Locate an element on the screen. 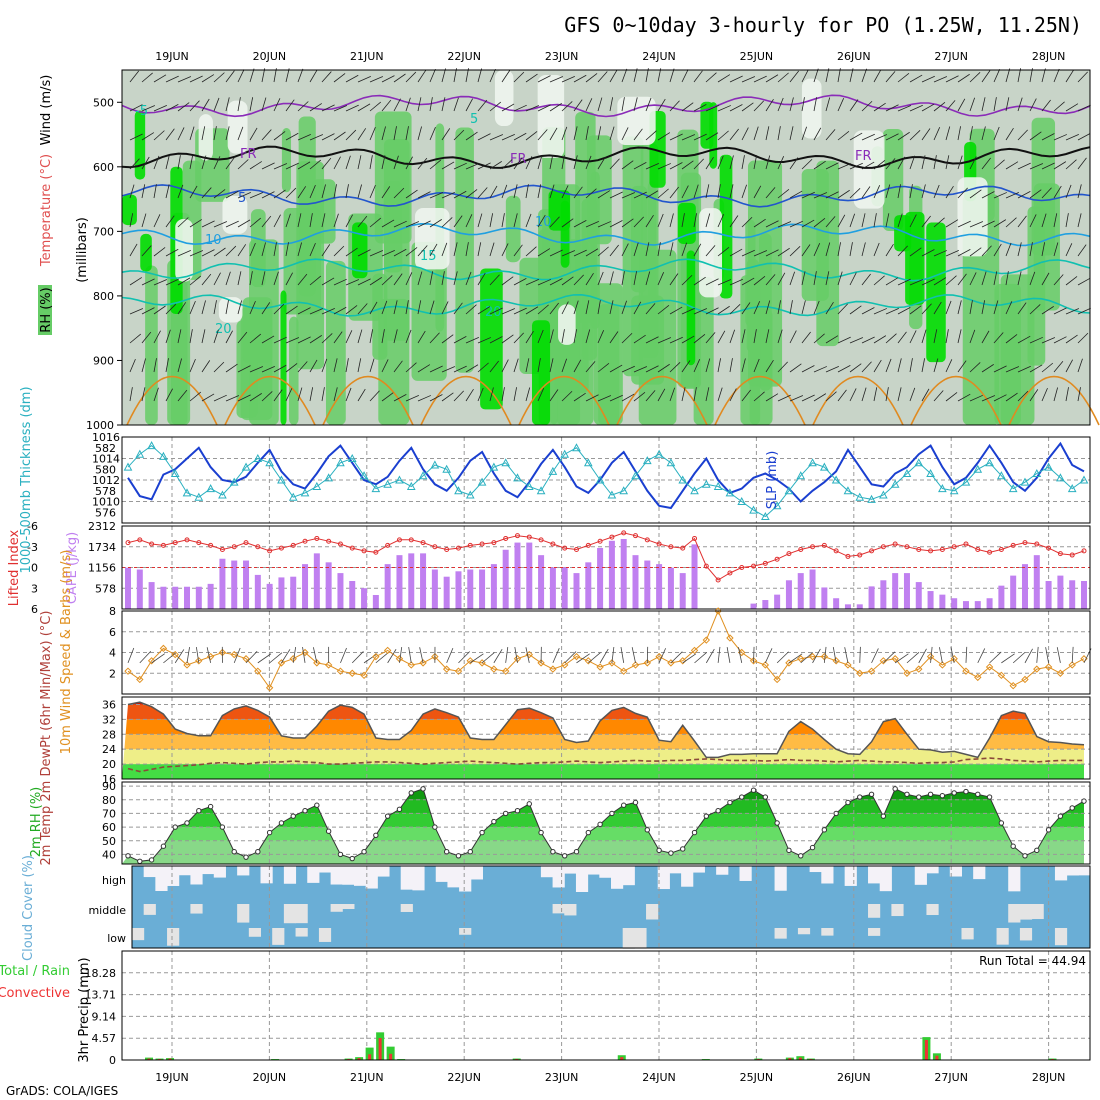 The image size is (1100, 1100). precip-legend-convective: Convective is located at coordinates (35, 993).